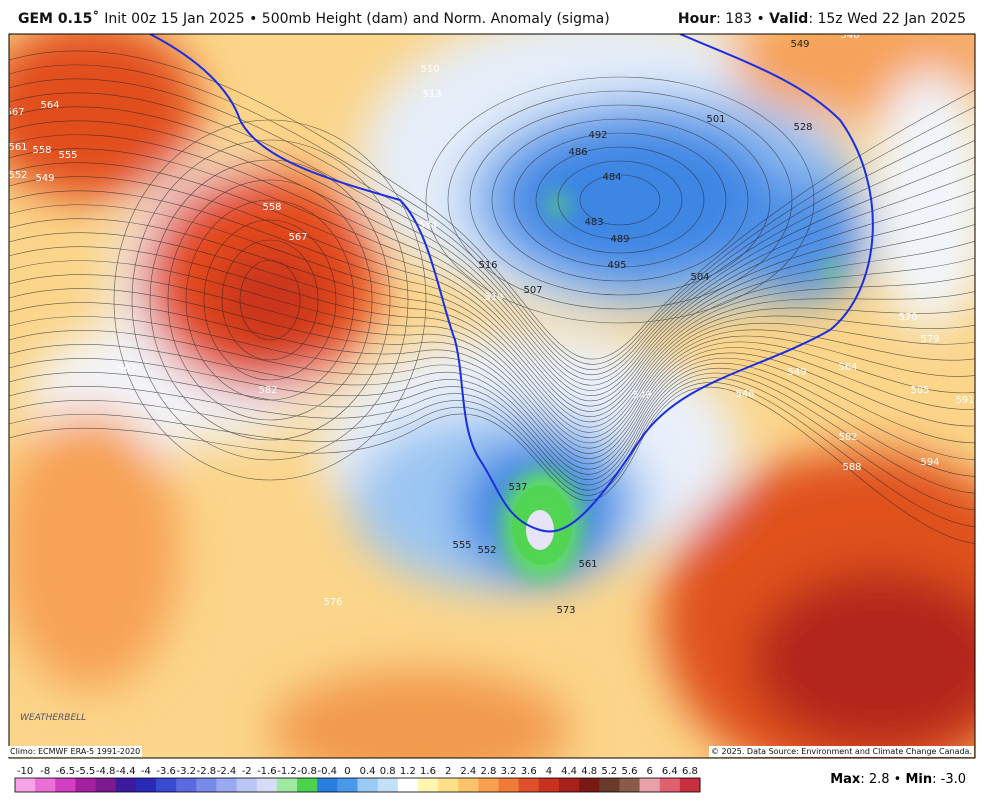  I want to click on contour-label: 484, so click(611, 177).